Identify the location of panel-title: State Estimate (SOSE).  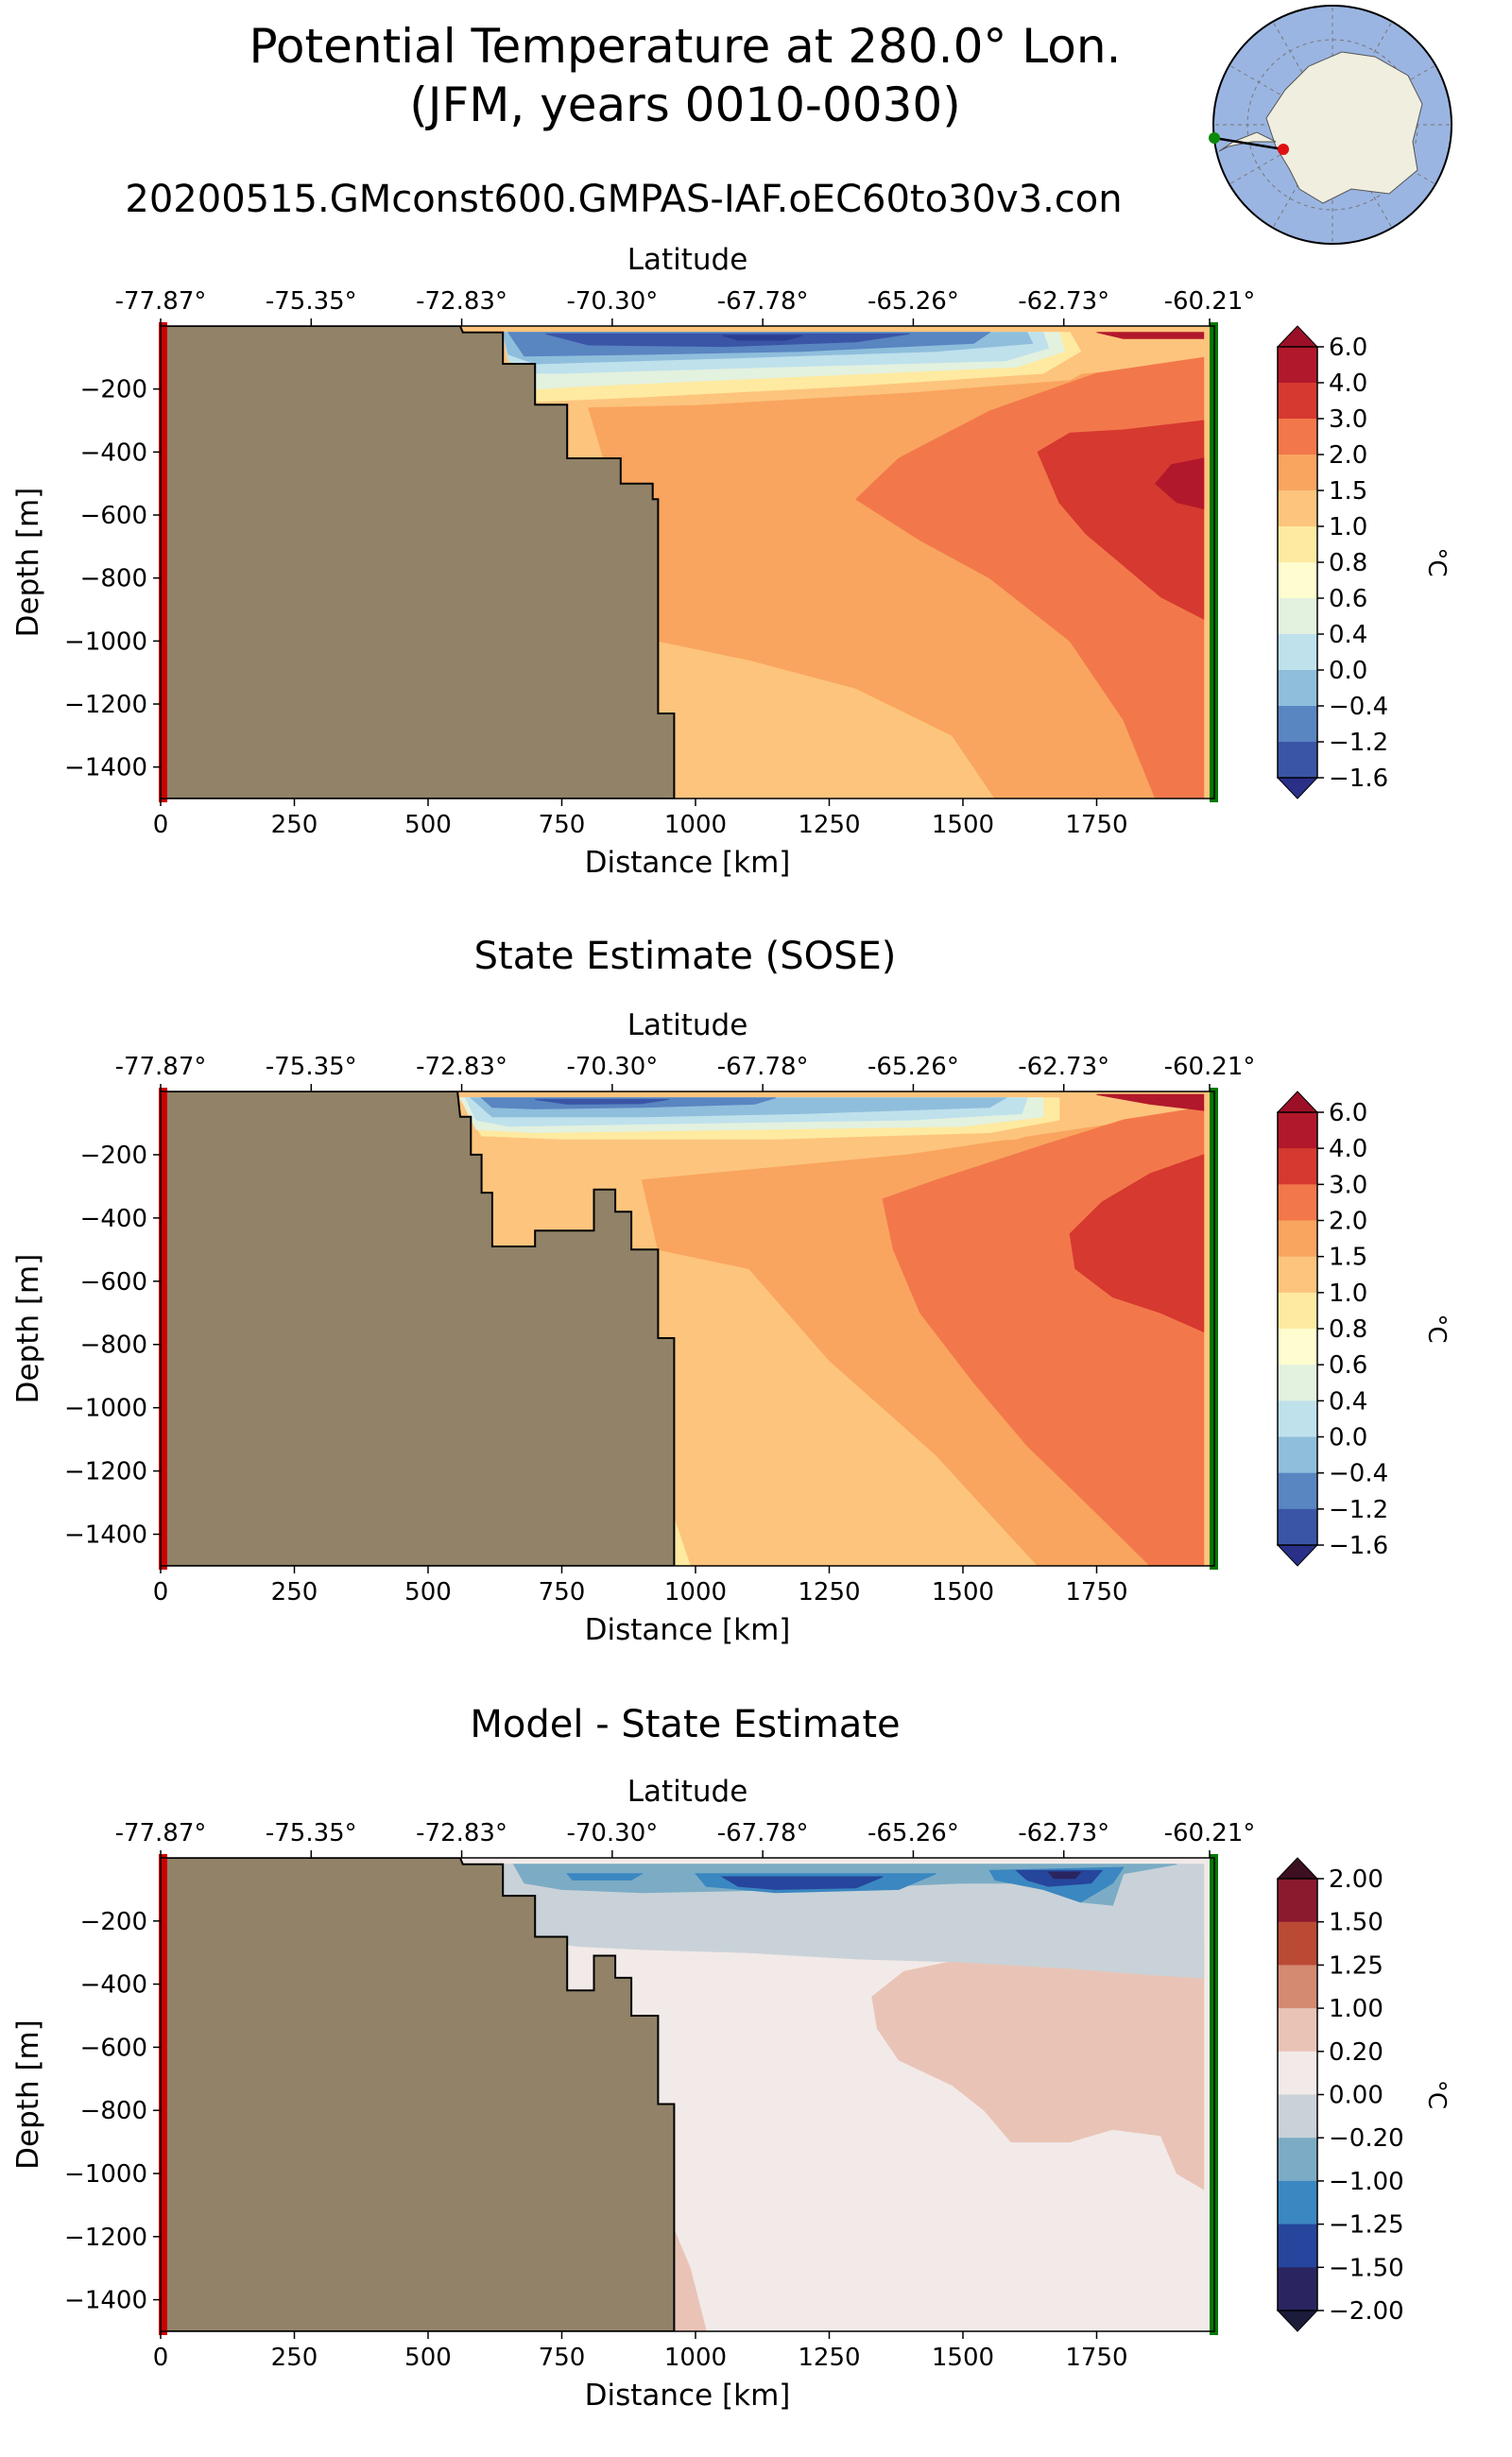
(685, 956).